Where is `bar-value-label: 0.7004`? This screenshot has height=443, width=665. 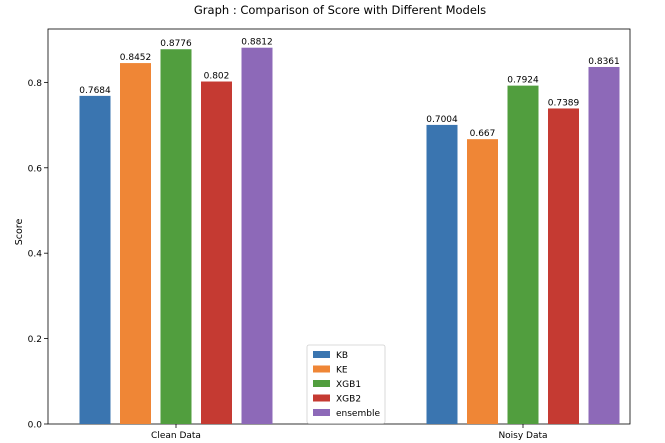
bar-value-label: 0.7004 is located at coordinates (442, 120).